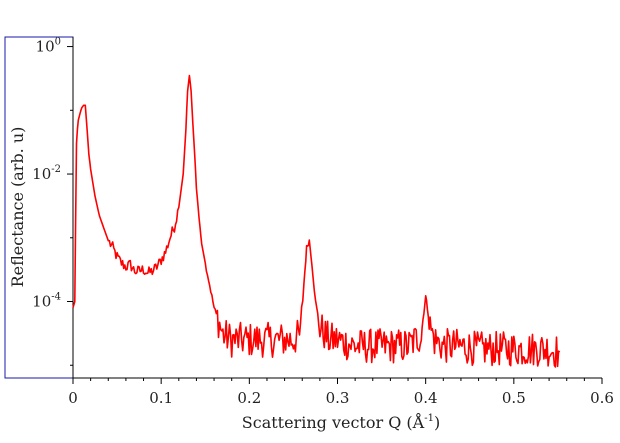  I want to click on x-tick-label-0: 0, so click(73, 398).